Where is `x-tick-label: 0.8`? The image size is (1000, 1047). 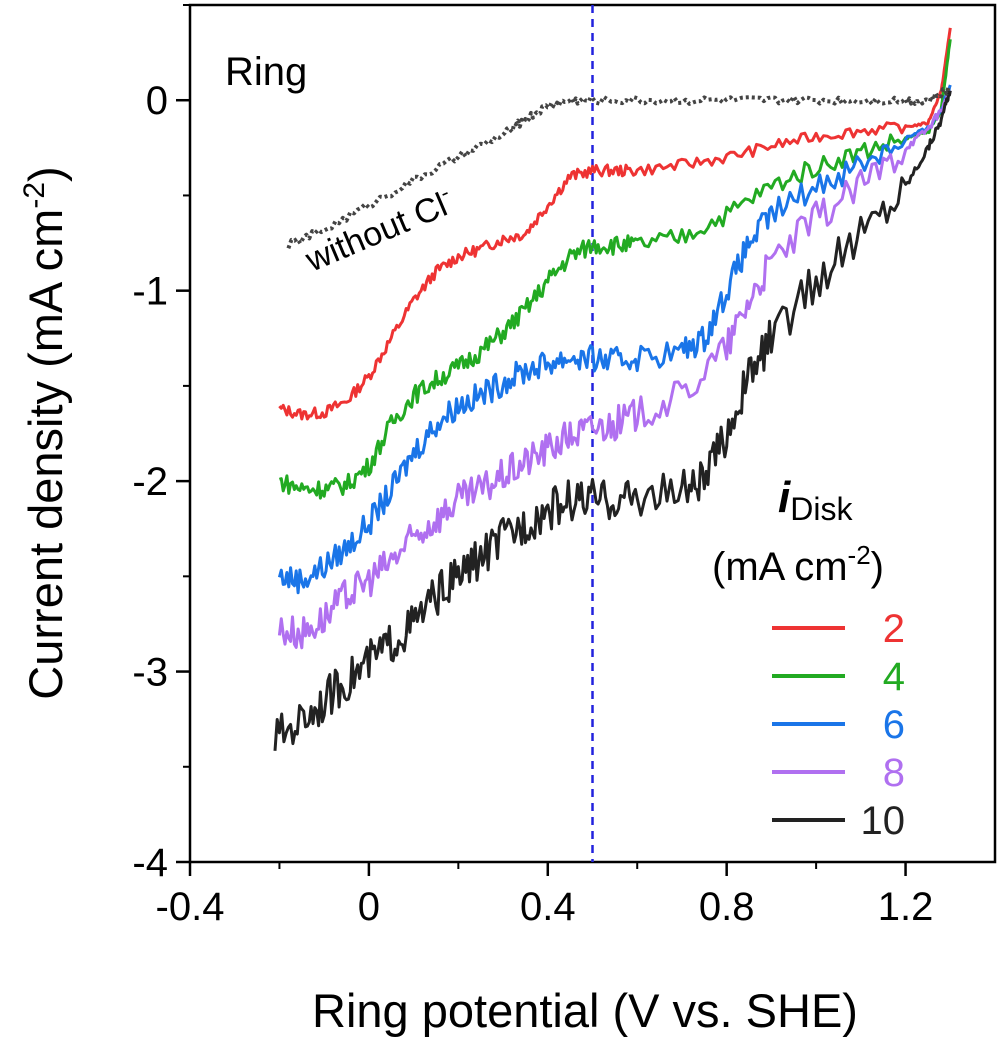 x-tick-label: 0.8 is located at coordinates (727, 907).